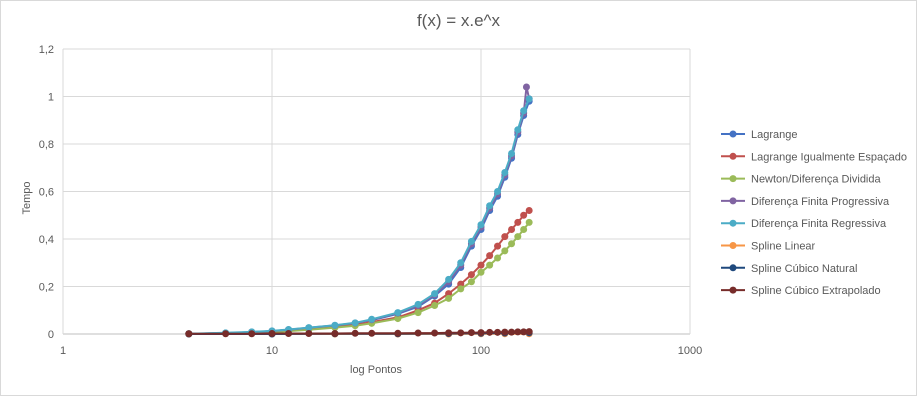  Describe the element at coordinates (46, 145) in the screenshot. I see `y-tick-label: 0,8` at that location.